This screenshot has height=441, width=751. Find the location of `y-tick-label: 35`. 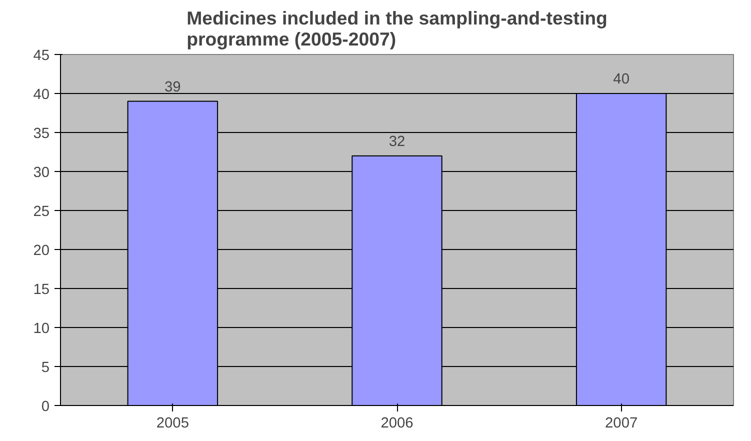

y-tick-label: 35 is located at coordinates (41, 134).